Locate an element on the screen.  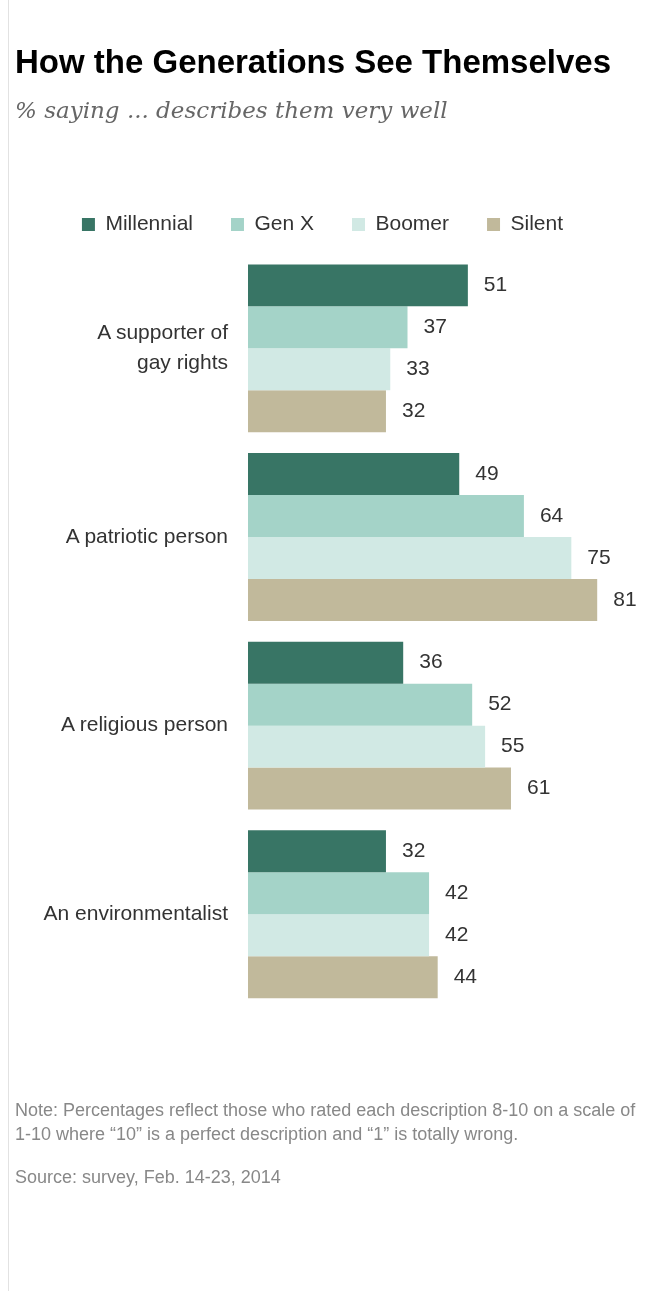
data-label: 36 is located at coordinates (431, 661).